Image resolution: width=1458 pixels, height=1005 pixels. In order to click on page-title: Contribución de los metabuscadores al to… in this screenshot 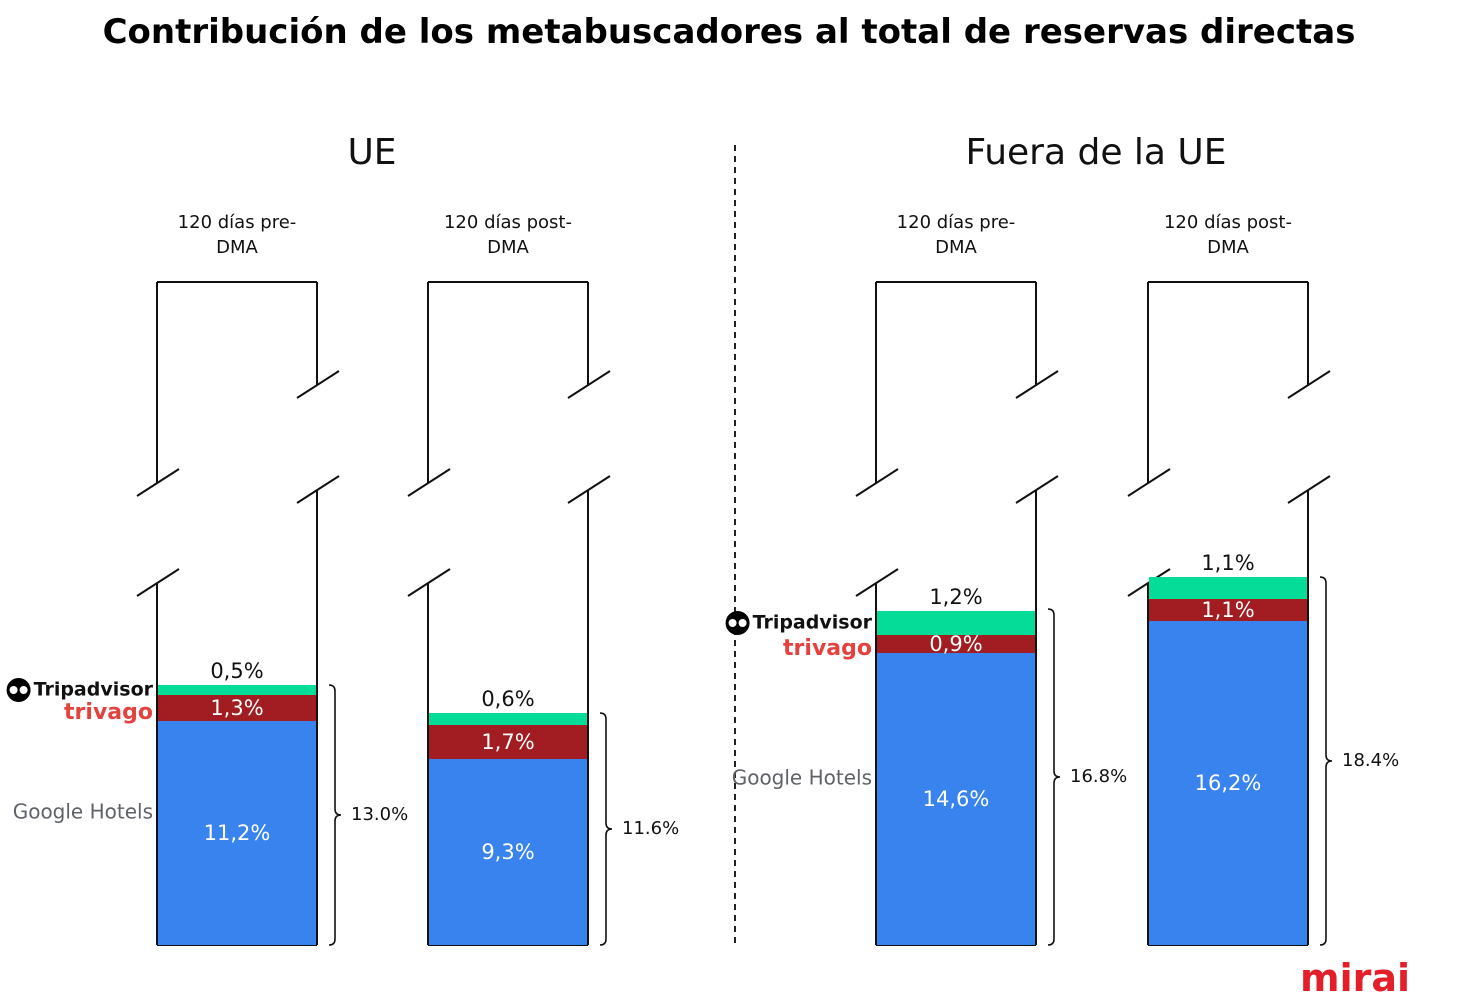, I will do `click(729, 32)`.